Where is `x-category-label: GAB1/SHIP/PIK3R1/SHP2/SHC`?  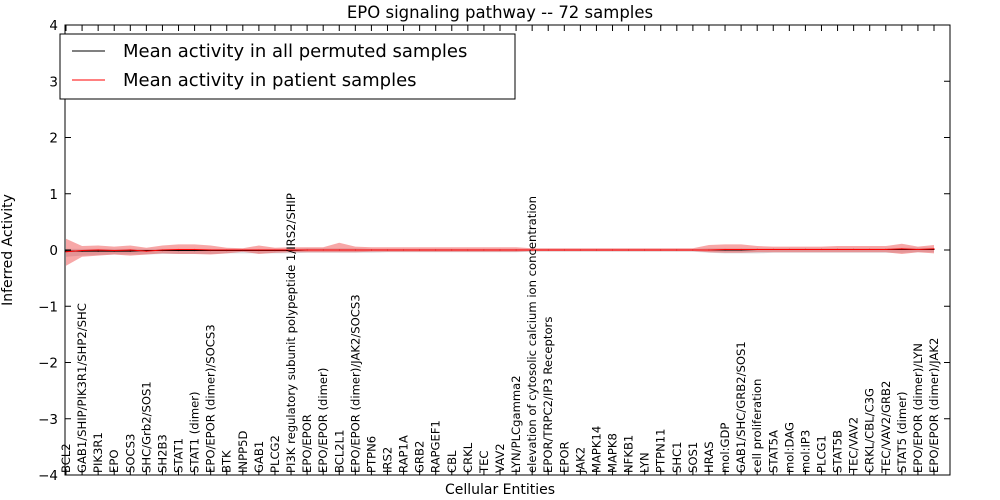
x-category-label: GAB1/SHIP/PIK3R1/SHP2/SHC is located at coordinates (82, 388).